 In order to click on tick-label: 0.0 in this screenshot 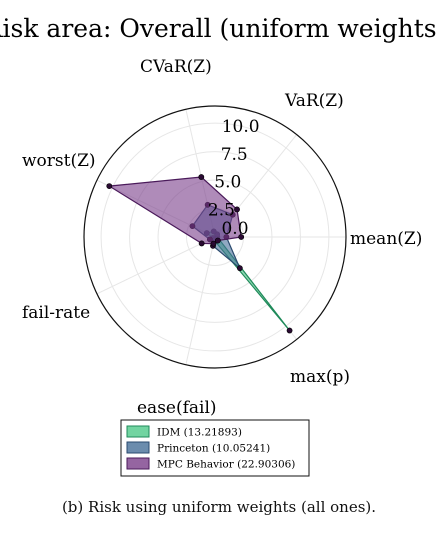, I will do `click(234, 229)`.